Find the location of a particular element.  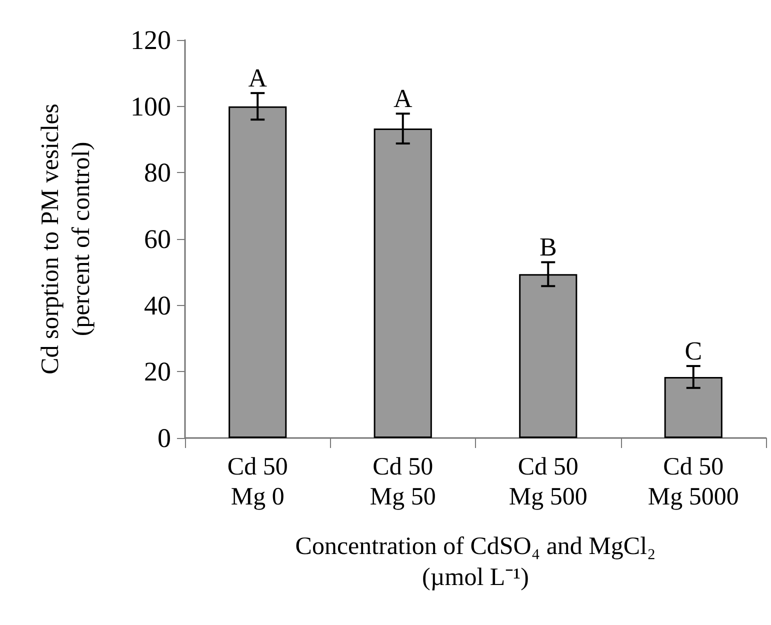

y-tick-label: 40 is located at coordinates (157, 305).